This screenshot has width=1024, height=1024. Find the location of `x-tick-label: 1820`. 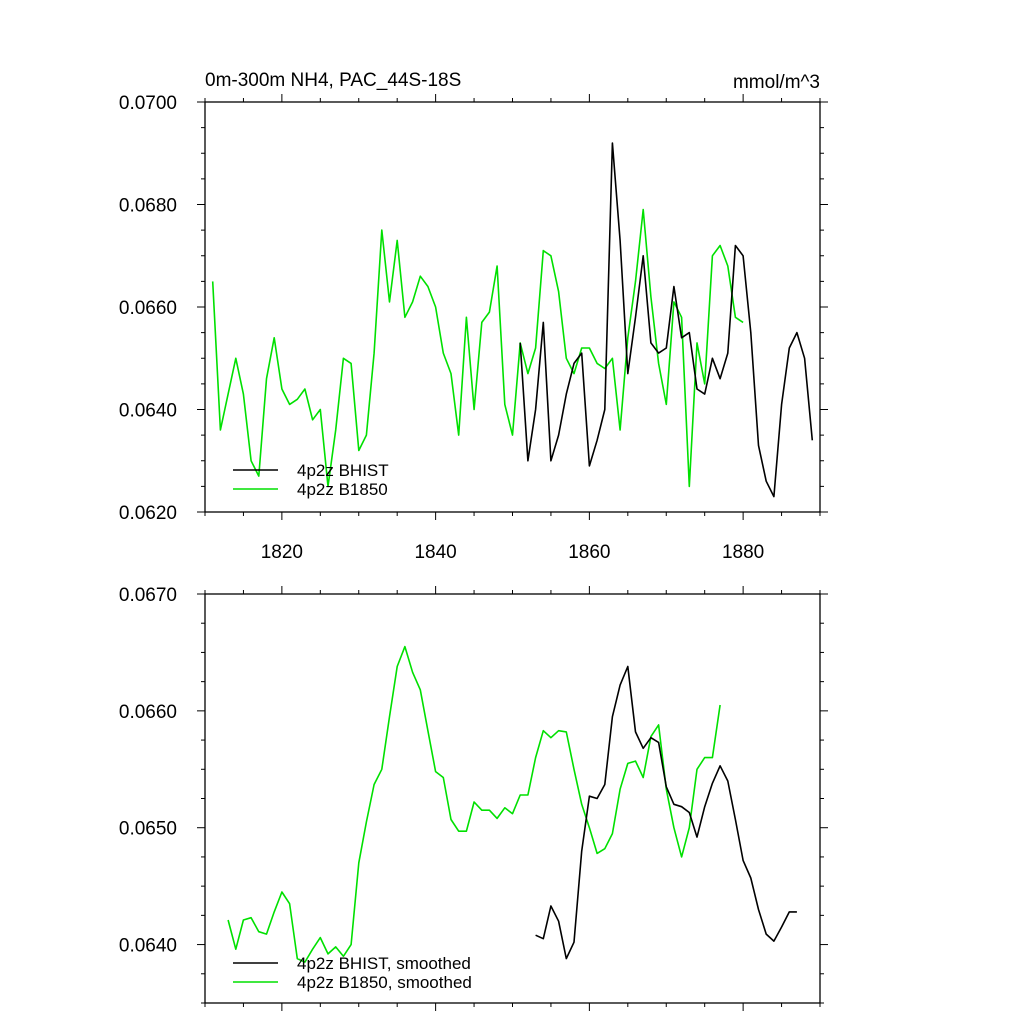

x-tick-label: 1820 is located at coordinates (282, 552).